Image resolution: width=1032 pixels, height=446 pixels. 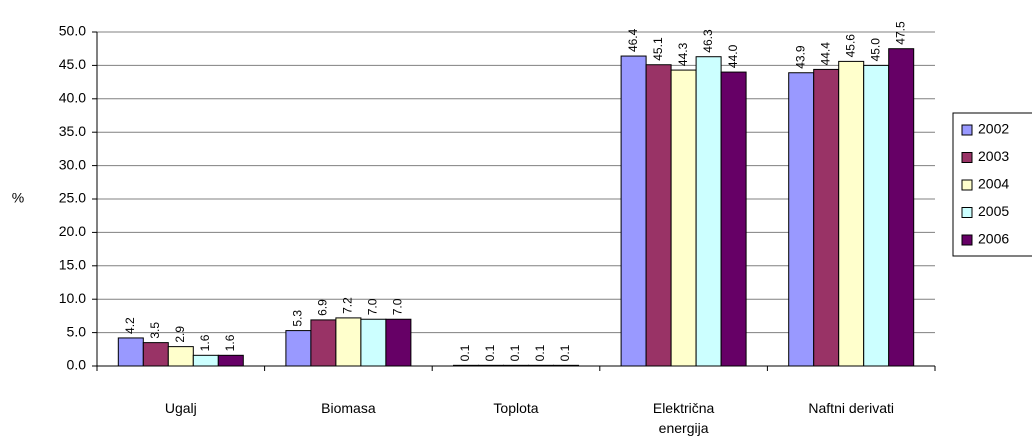 What do you see at coordinates (800, 57) in the screenshot?
I see `data-label: 43.9` at bounding box center [800, 57].